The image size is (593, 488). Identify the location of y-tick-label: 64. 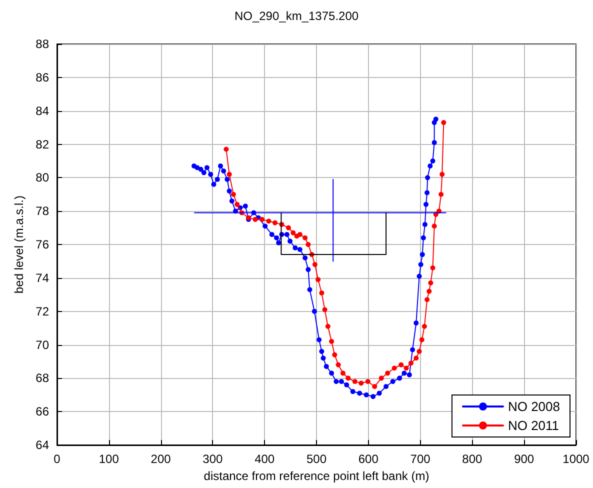
(43, 445).